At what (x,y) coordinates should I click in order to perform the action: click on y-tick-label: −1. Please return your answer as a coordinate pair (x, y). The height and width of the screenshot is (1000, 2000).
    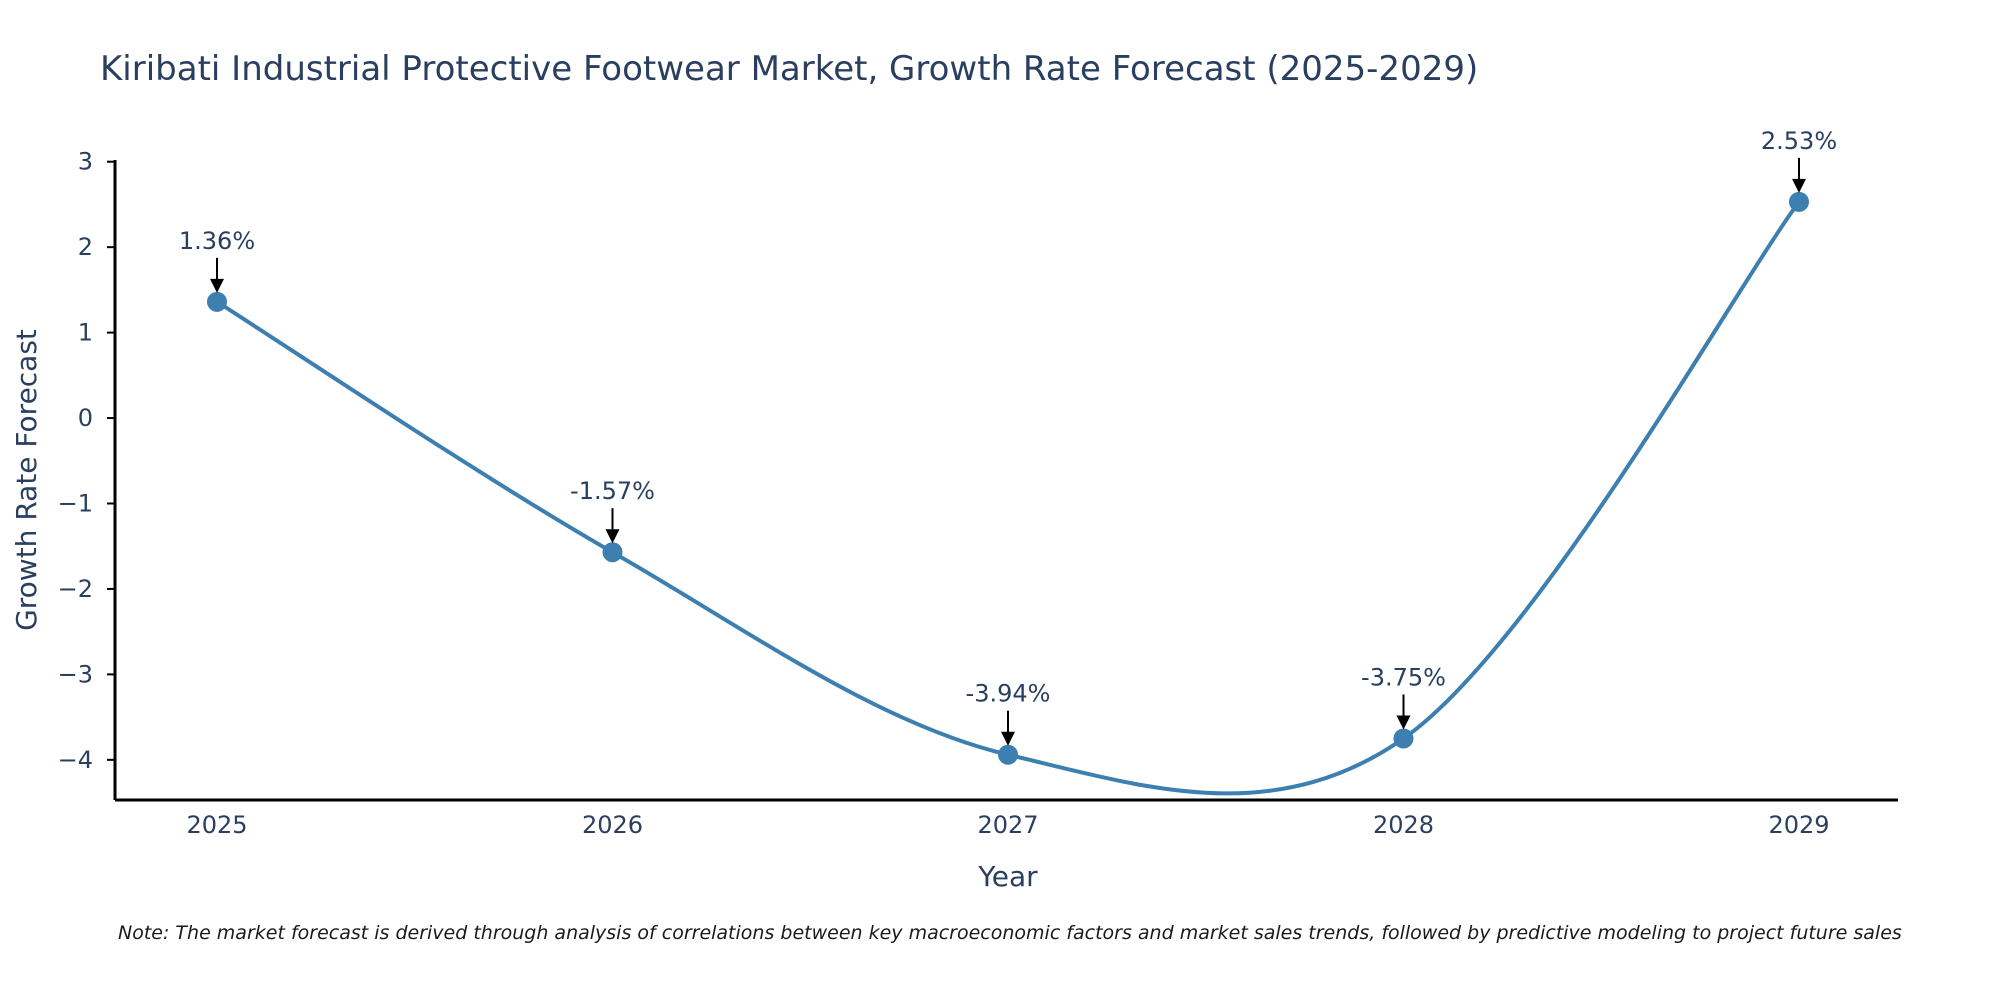
    Looking at the image, I should click on (75, 503).